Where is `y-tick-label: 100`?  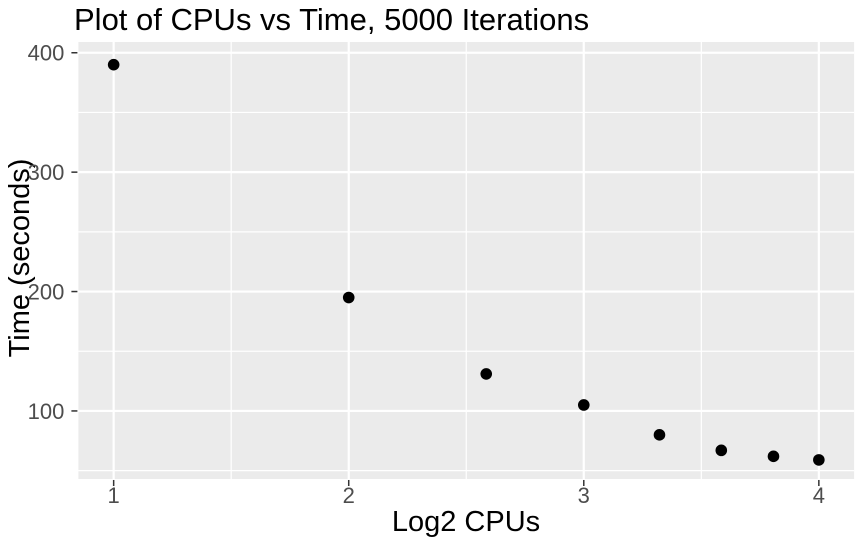 y-tick-label: 100 is located at coordinates (46, 411).